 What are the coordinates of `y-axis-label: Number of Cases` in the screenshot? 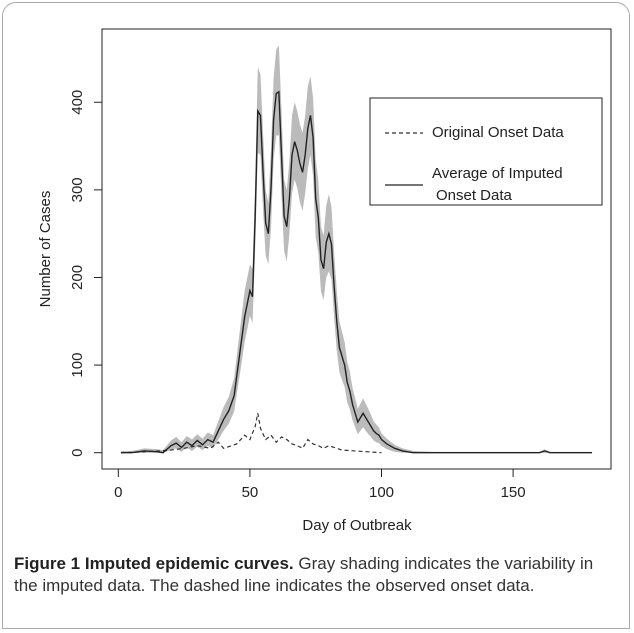 It's located at (45, 249).